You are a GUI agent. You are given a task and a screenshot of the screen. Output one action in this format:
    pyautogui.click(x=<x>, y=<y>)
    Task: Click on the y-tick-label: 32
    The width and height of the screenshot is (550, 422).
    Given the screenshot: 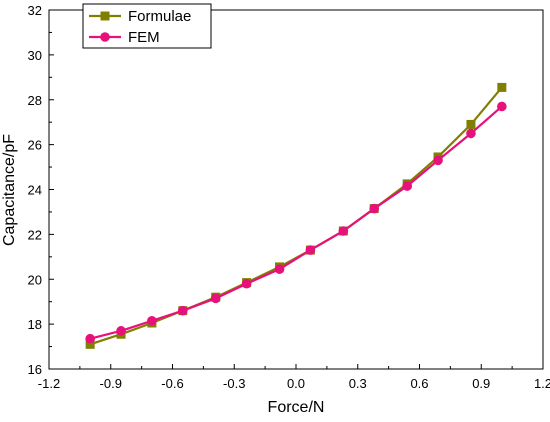 What is the action you would take?
    pyautogui.click(x=35, y=10)
    